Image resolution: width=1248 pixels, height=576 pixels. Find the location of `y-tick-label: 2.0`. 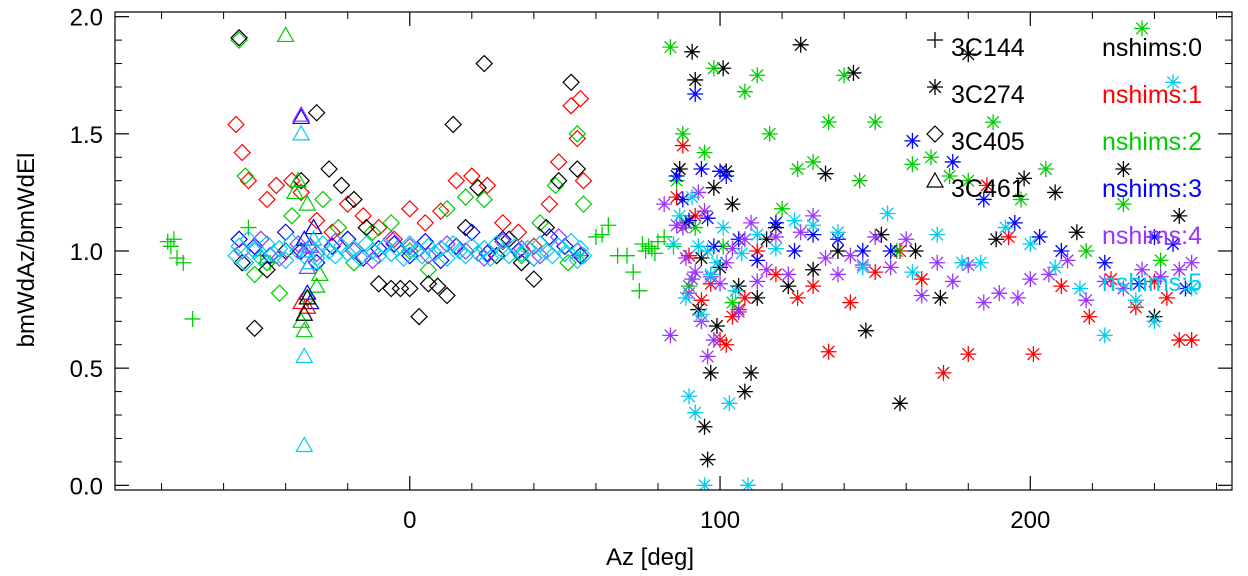

y-tick-label: 2.0 is located at coordinates (86, 18).